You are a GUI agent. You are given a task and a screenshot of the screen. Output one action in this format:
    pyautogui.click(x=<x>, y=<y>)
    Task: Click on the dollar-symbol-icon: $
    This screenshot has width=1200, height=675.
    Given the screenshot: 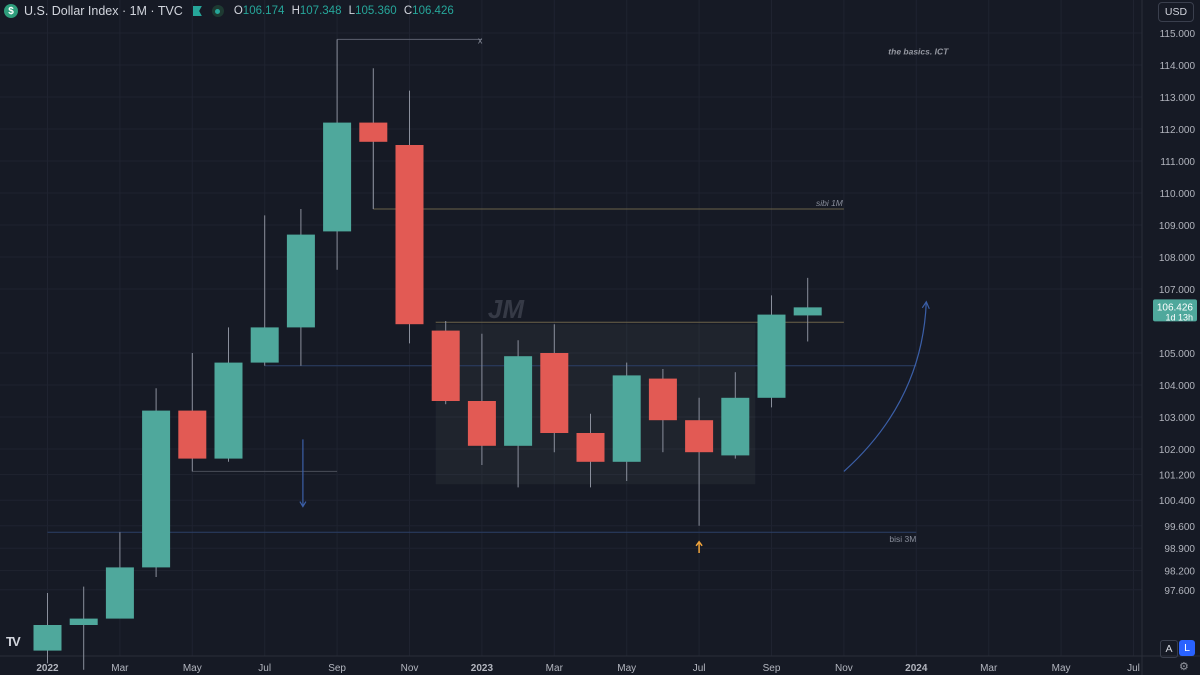 What is the action you would take?
    pyautogui.click(x=11, y=11)
    